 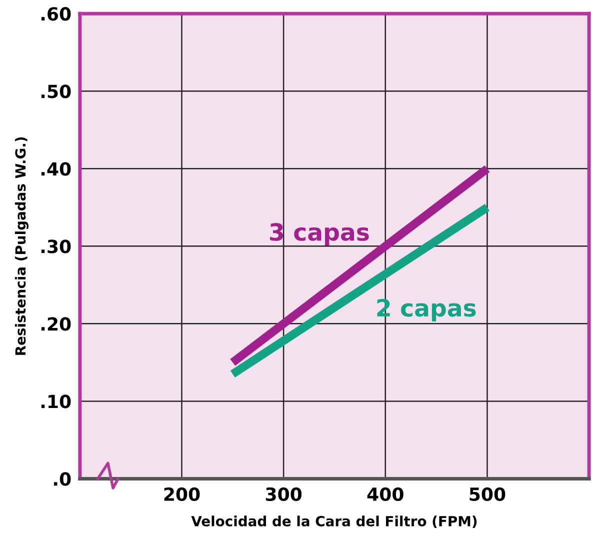 I want to click on y-tick-label: .10, so click(x=56, y=401).